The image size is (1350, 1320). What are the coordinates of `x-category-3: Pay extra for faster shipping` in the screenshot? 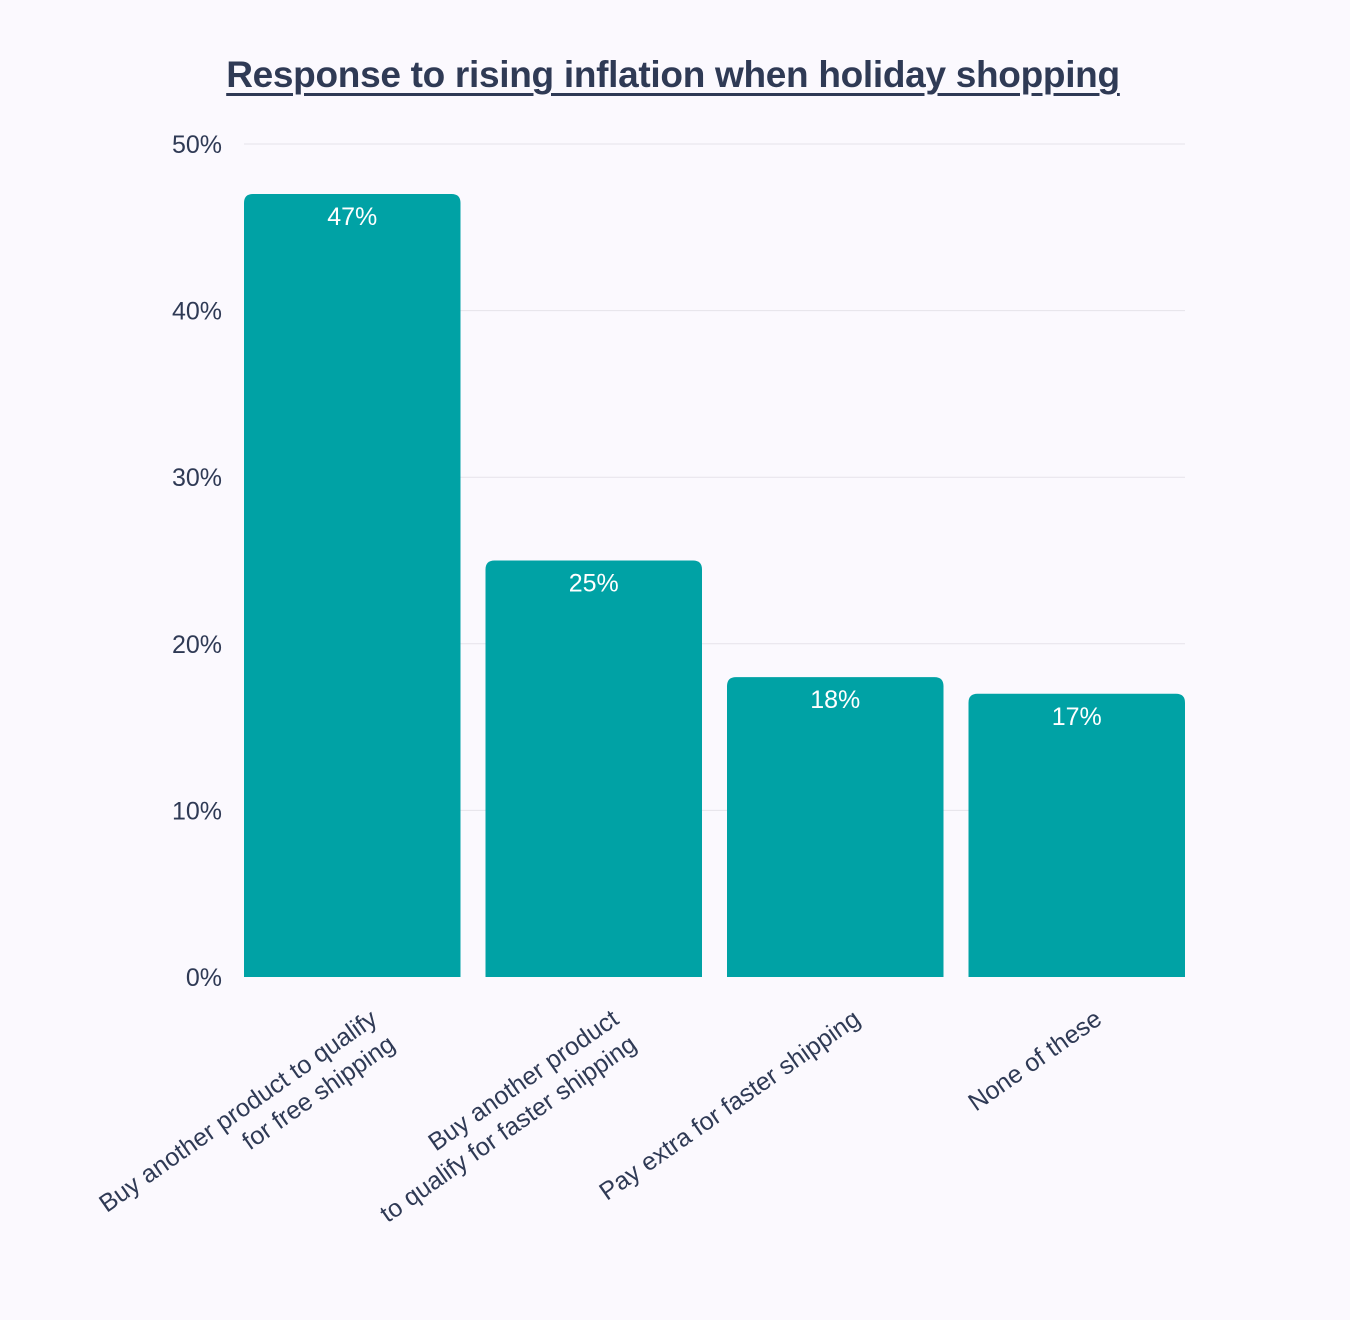 It's located at (729, 1105).